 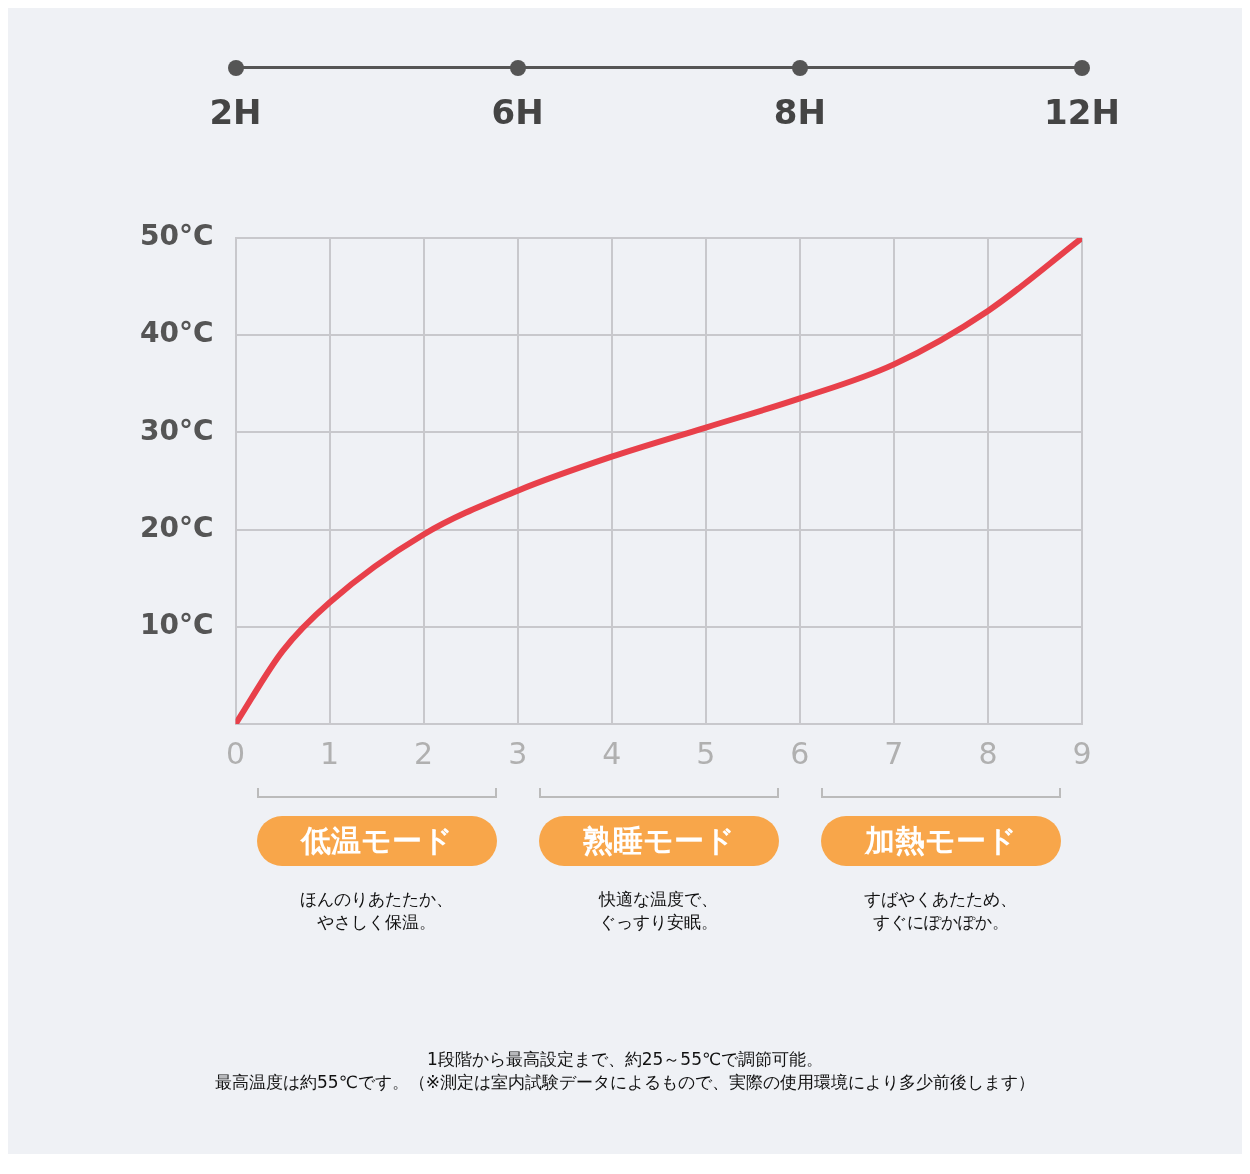 I want to click on y-tick-label: 10°C, so click(x=177, y=625).